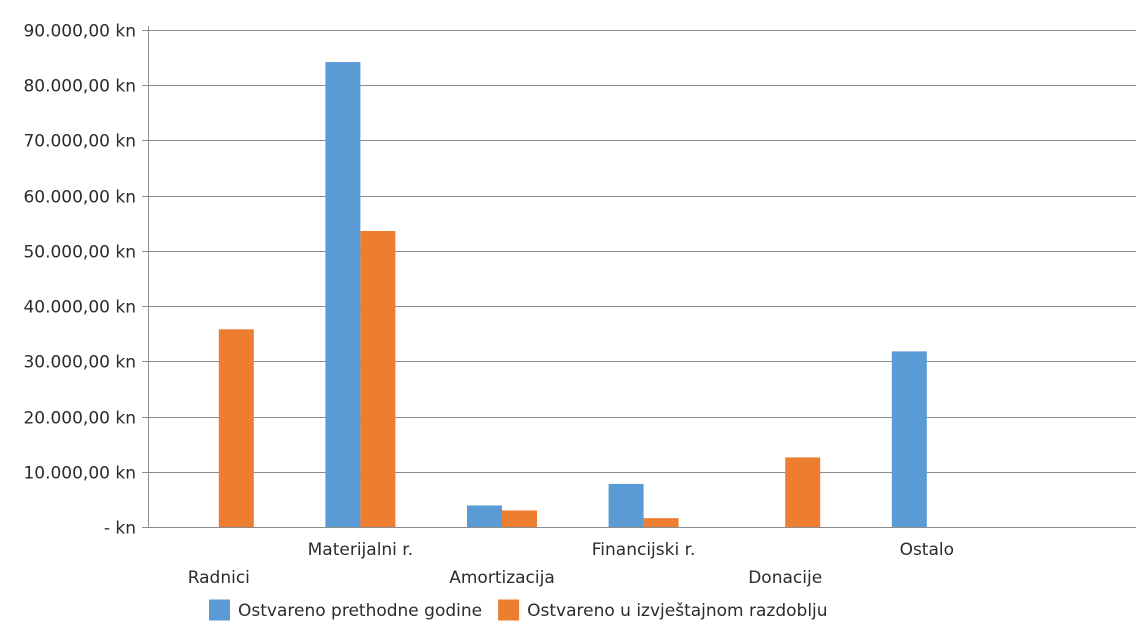 The image size is (1136, 635). What do you see at coordinates (79, 253) in the screenshot?
I see `y-tick-label: 50.000,00 kn` at bounding box center [79, 253].